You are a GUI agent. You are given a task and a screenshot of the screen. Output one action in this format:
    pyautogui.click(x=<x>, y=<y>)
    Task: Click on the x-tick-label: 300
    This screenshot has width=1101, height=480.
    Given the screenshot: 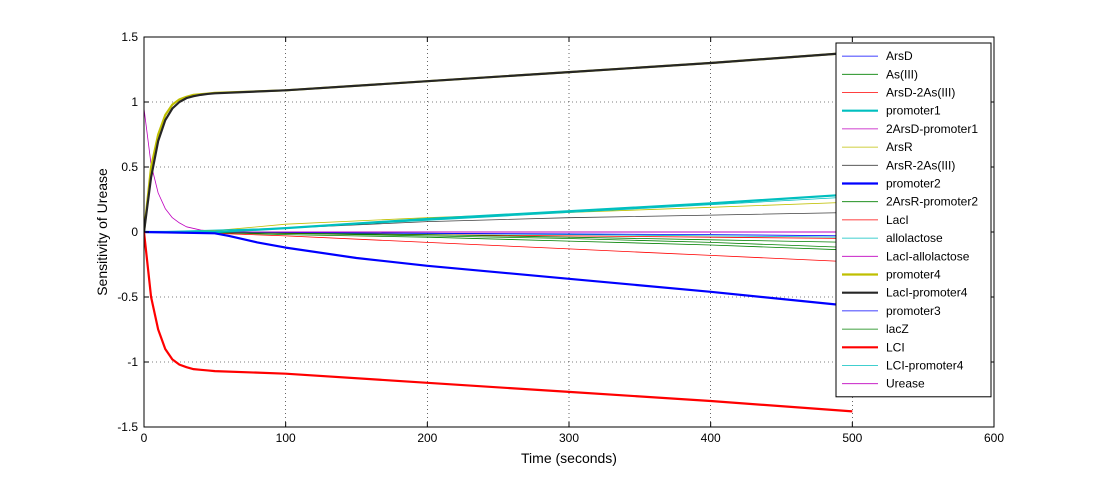 What is the action you would take?
    pyautogui.click(x=569, y=438)
    